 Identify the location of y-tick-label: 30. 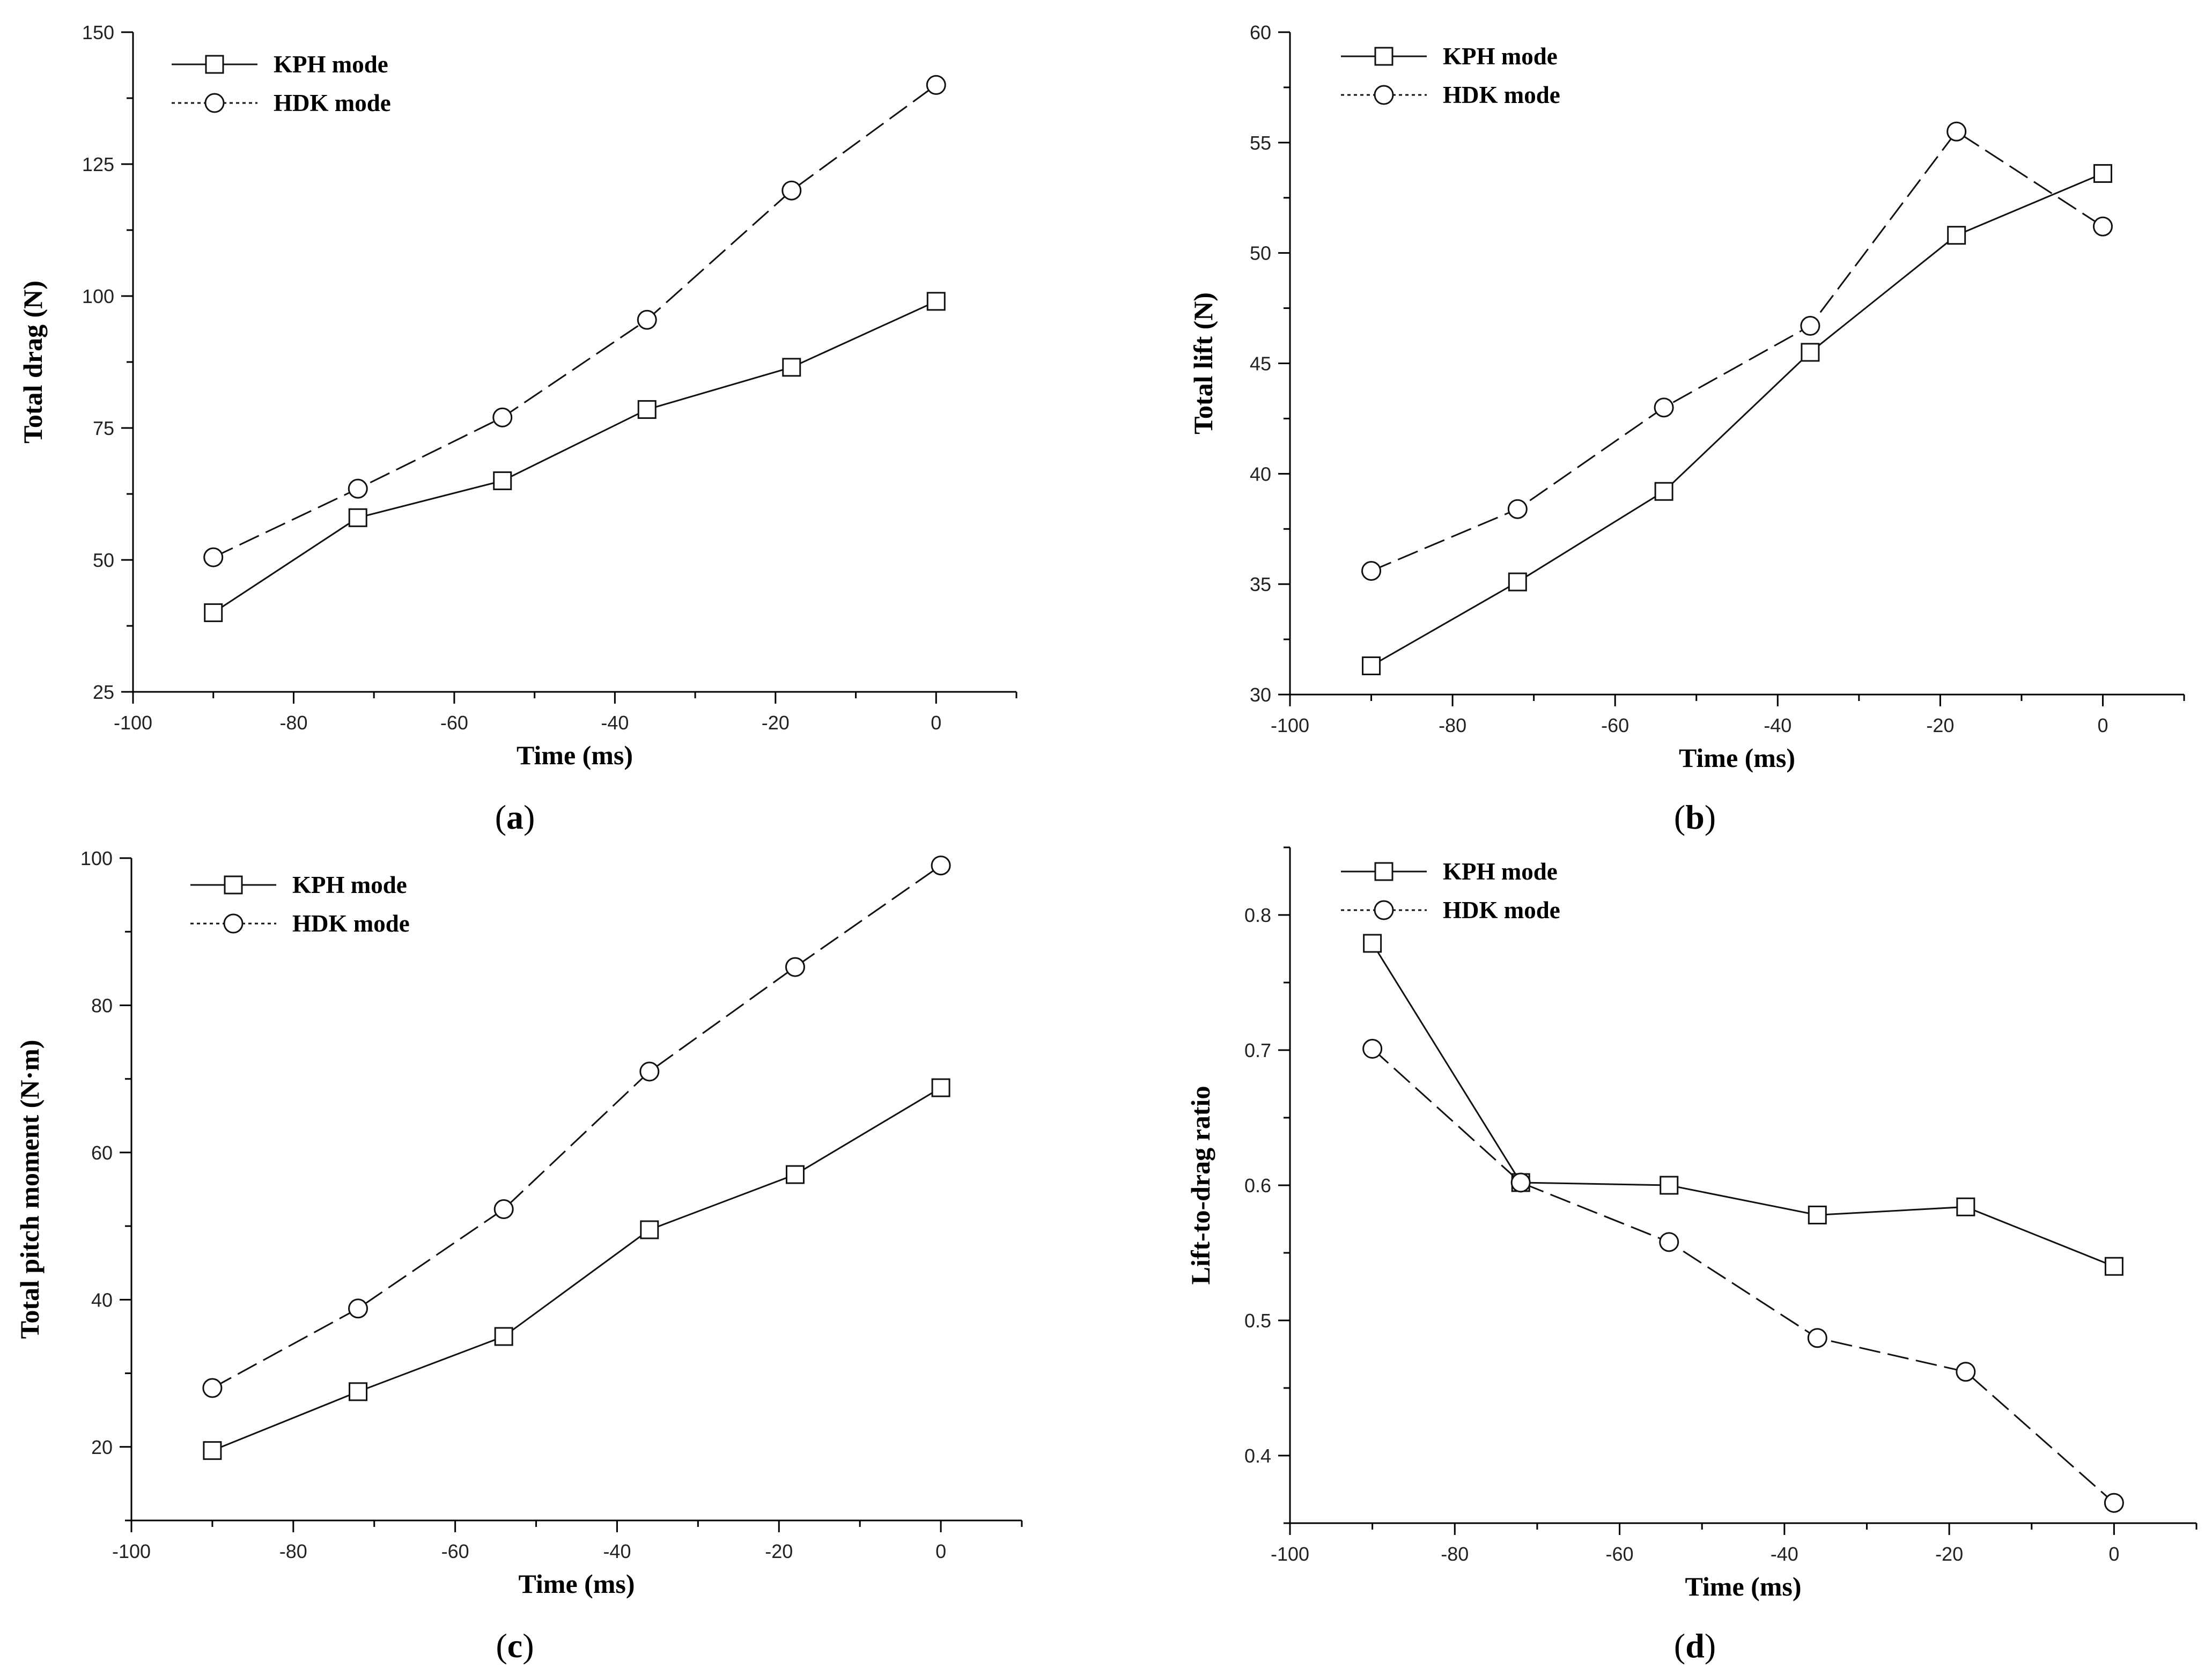
(1260, 695).